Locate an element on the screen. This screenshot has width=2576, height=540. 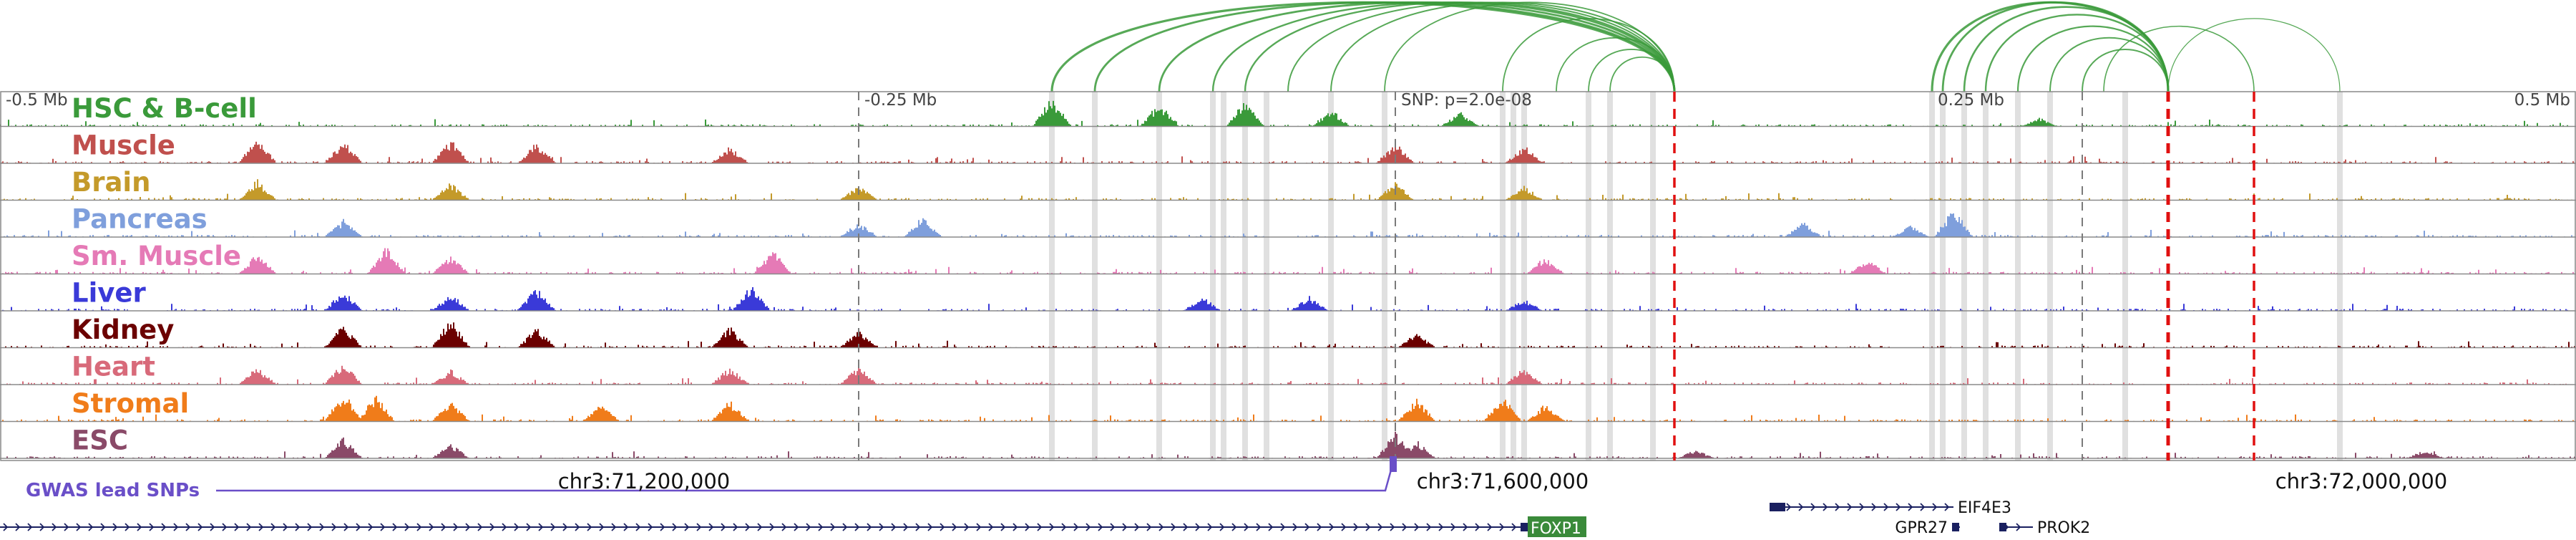
gene-label-box is located at coordinates (1557, 527).